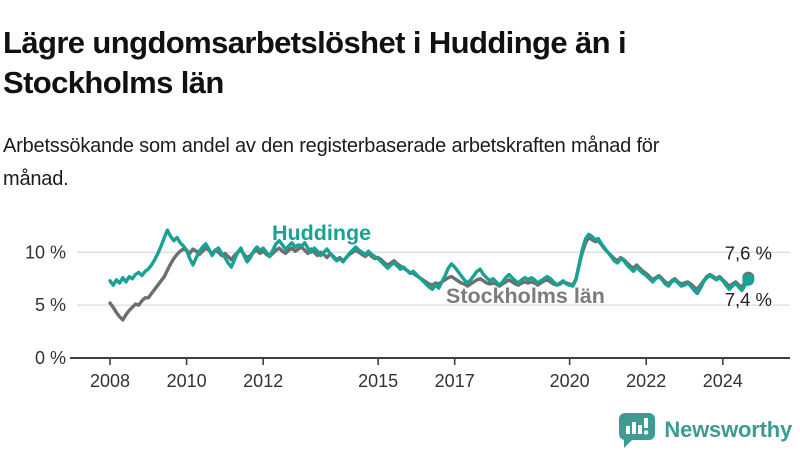 The height and width of the screenshot is (455, 800). I want to click on y-axis-tick-label: 0 %, so click(50, 358).